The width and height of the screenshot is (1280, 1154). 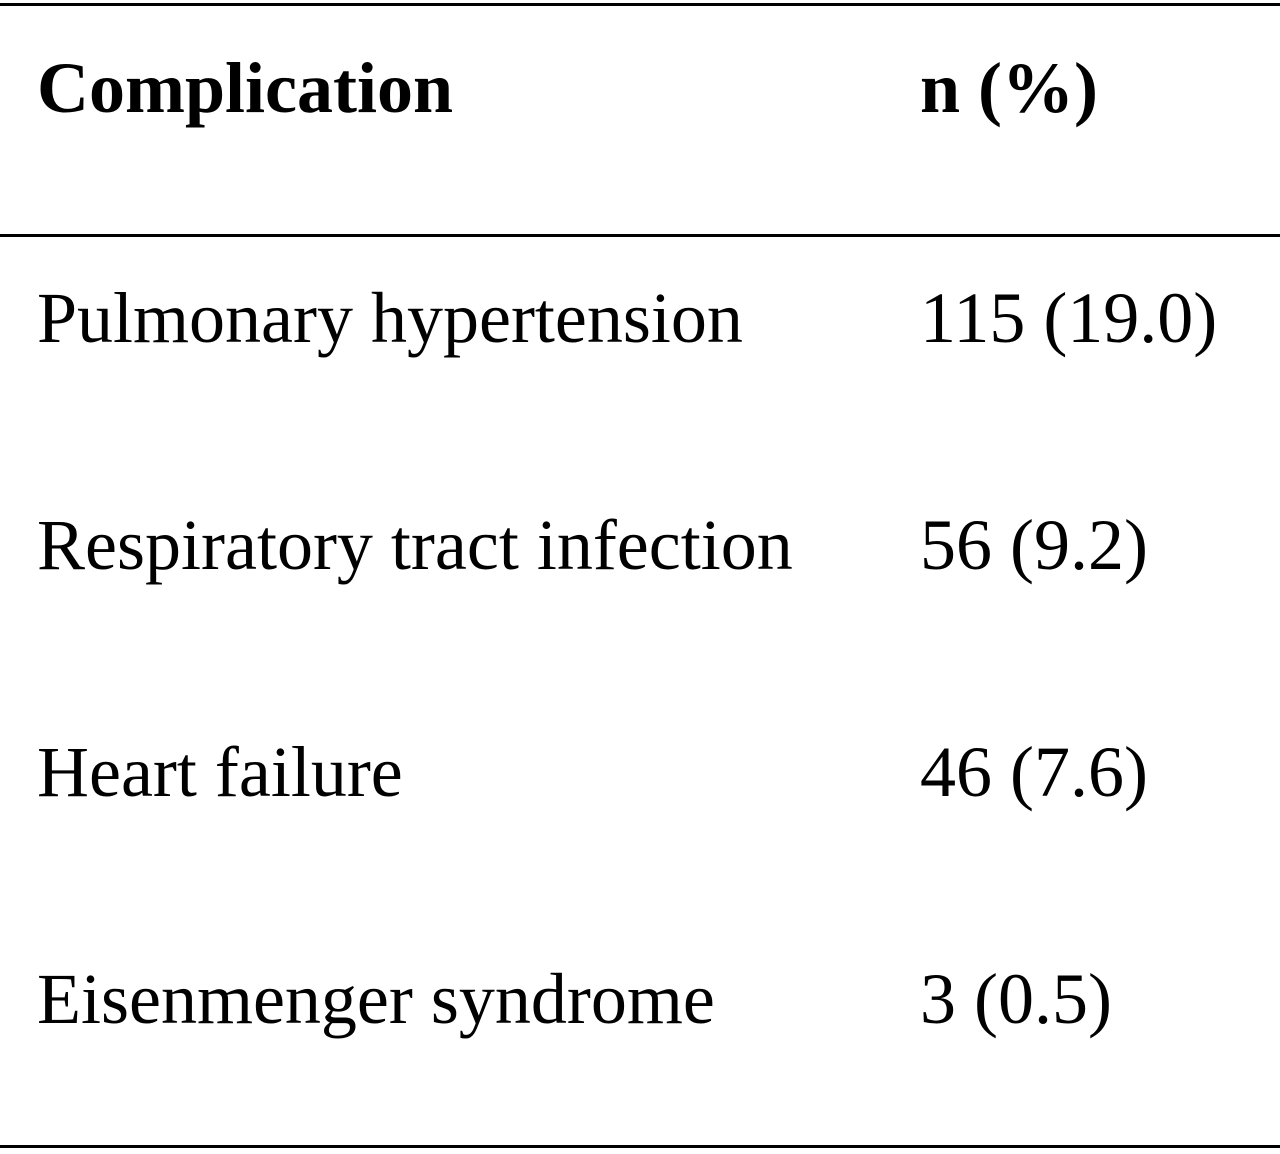 What do you see at coordinates (220, 772) in the screenshot?
I see `complication-cell: Heart failure` at bounding box center [220, 772].